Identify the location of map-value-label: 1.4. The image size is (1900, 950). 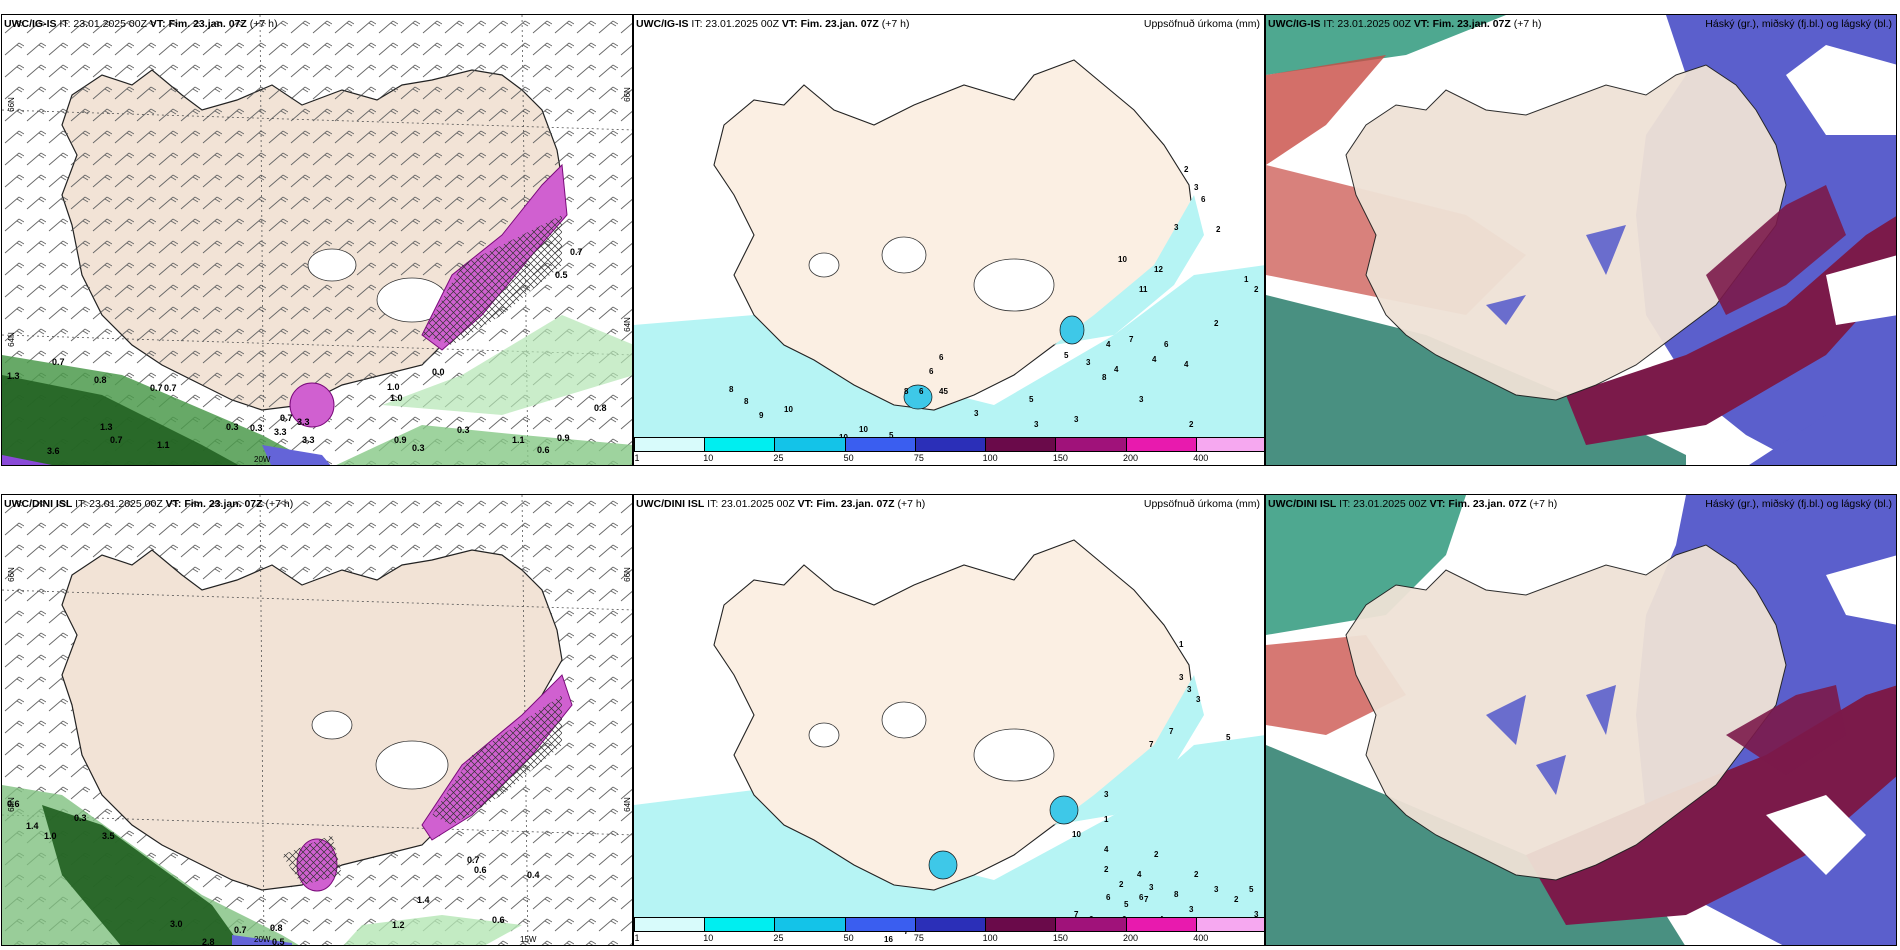
(32, 826).